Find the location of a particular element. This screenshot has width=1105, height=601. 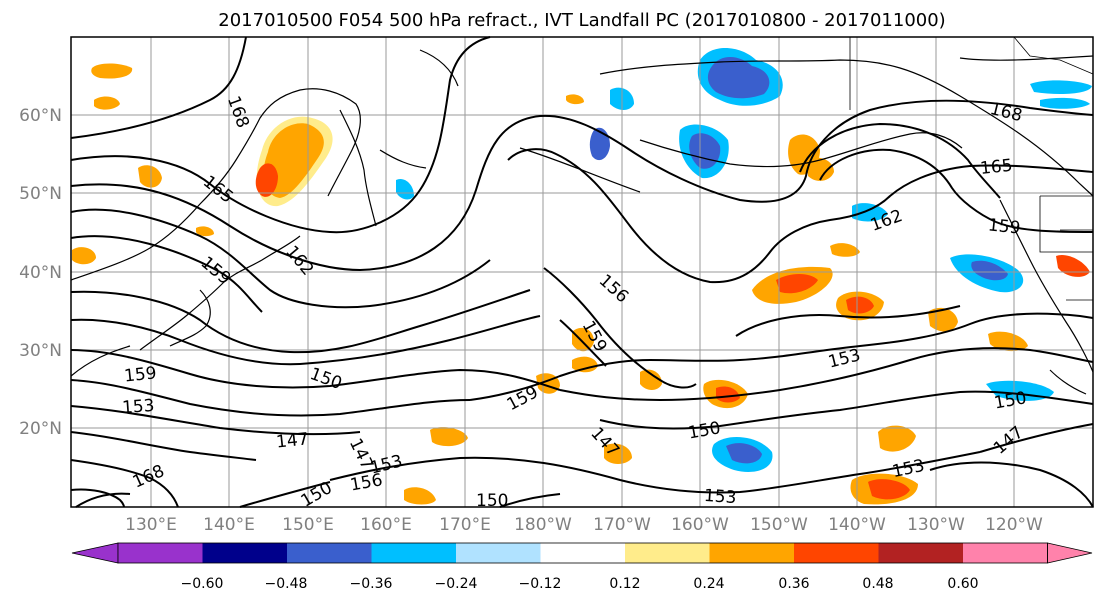

colorbar-tick: −0.12 is located at coordinates (540, 584).